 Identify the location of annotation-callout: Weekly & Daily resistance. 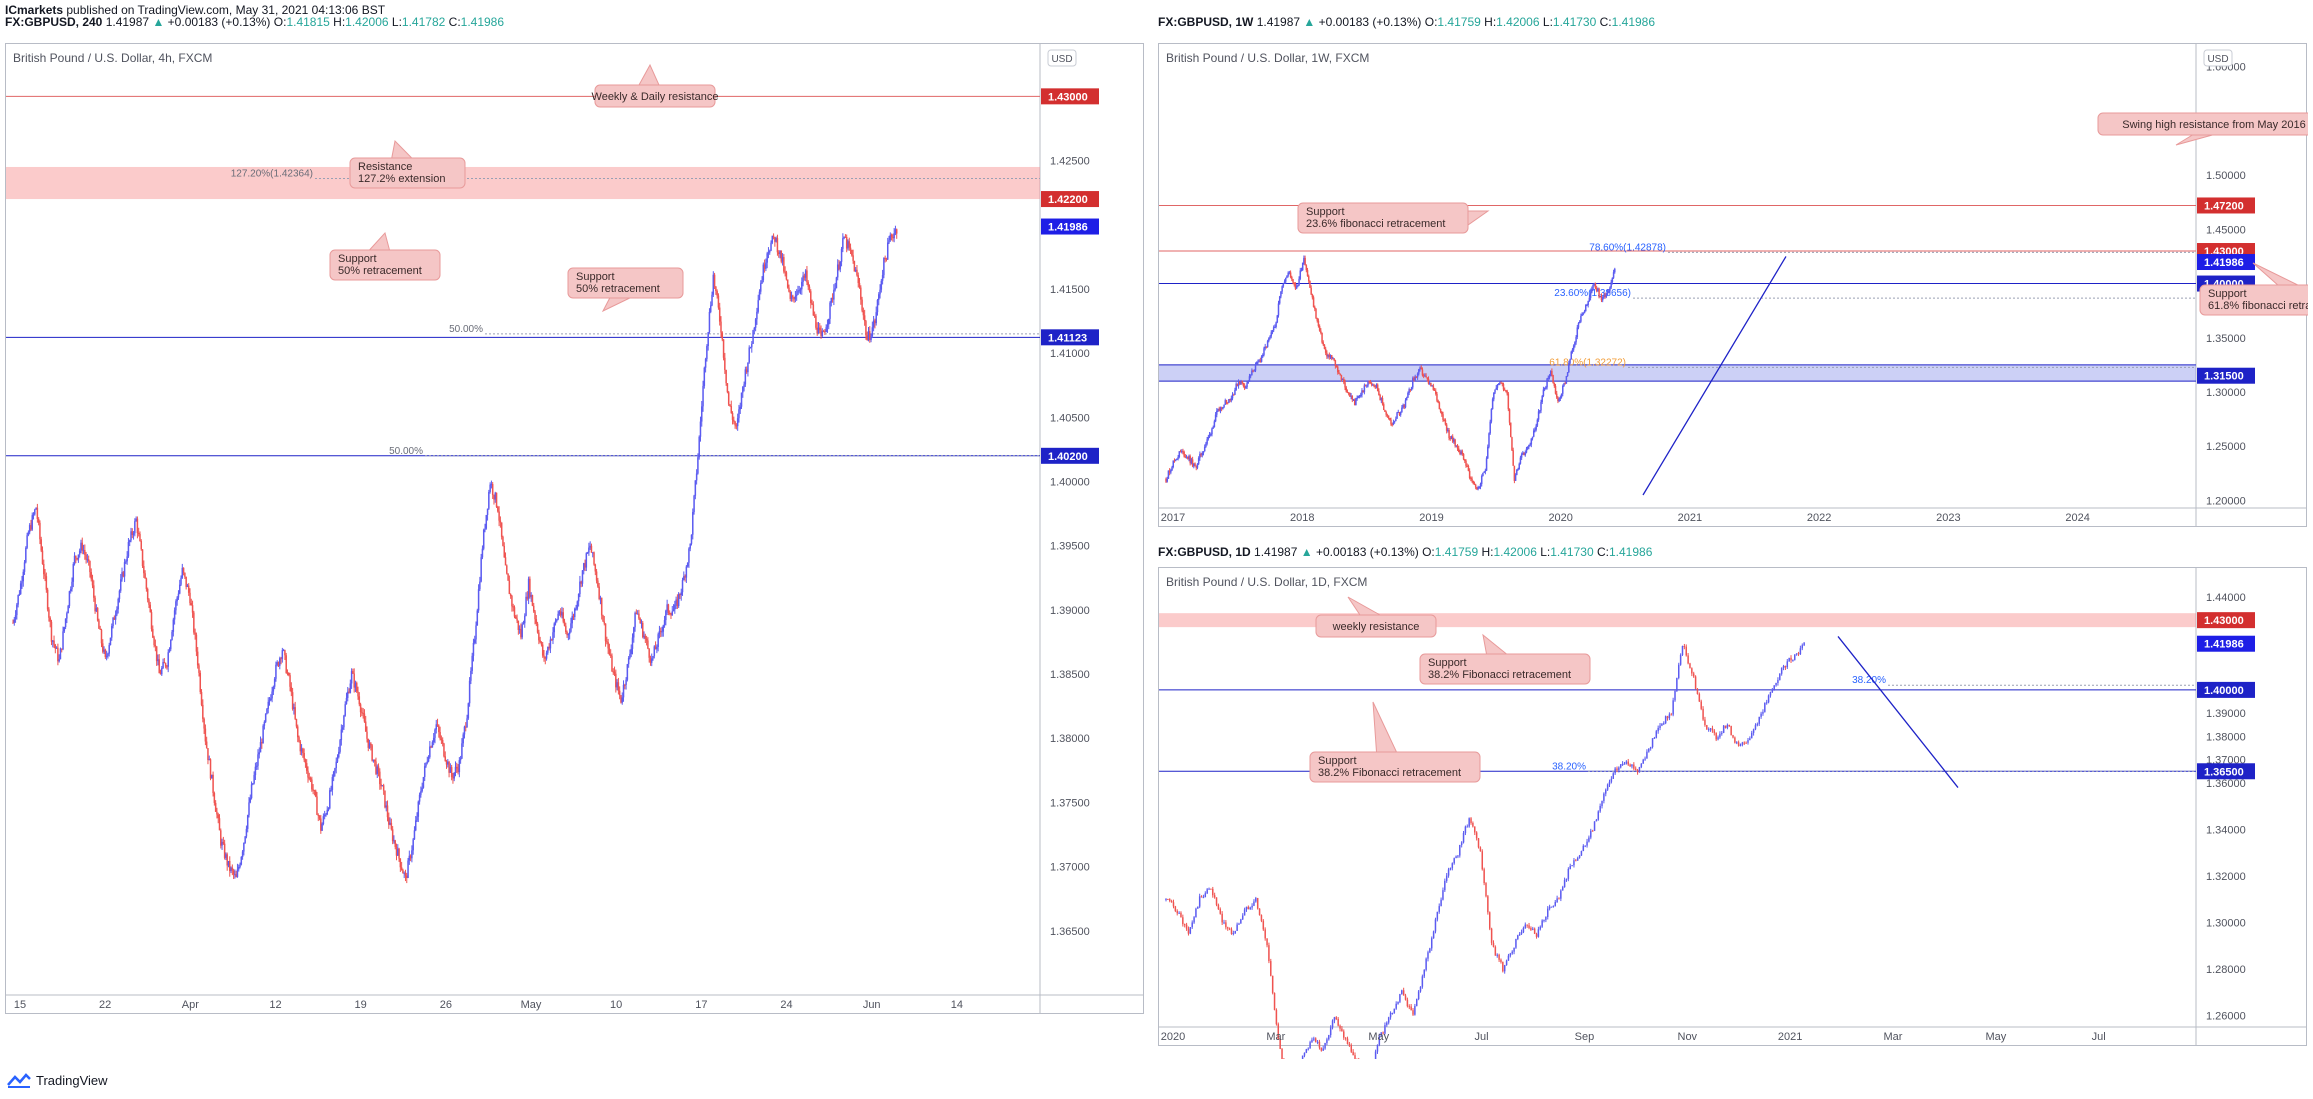
(655, 85).